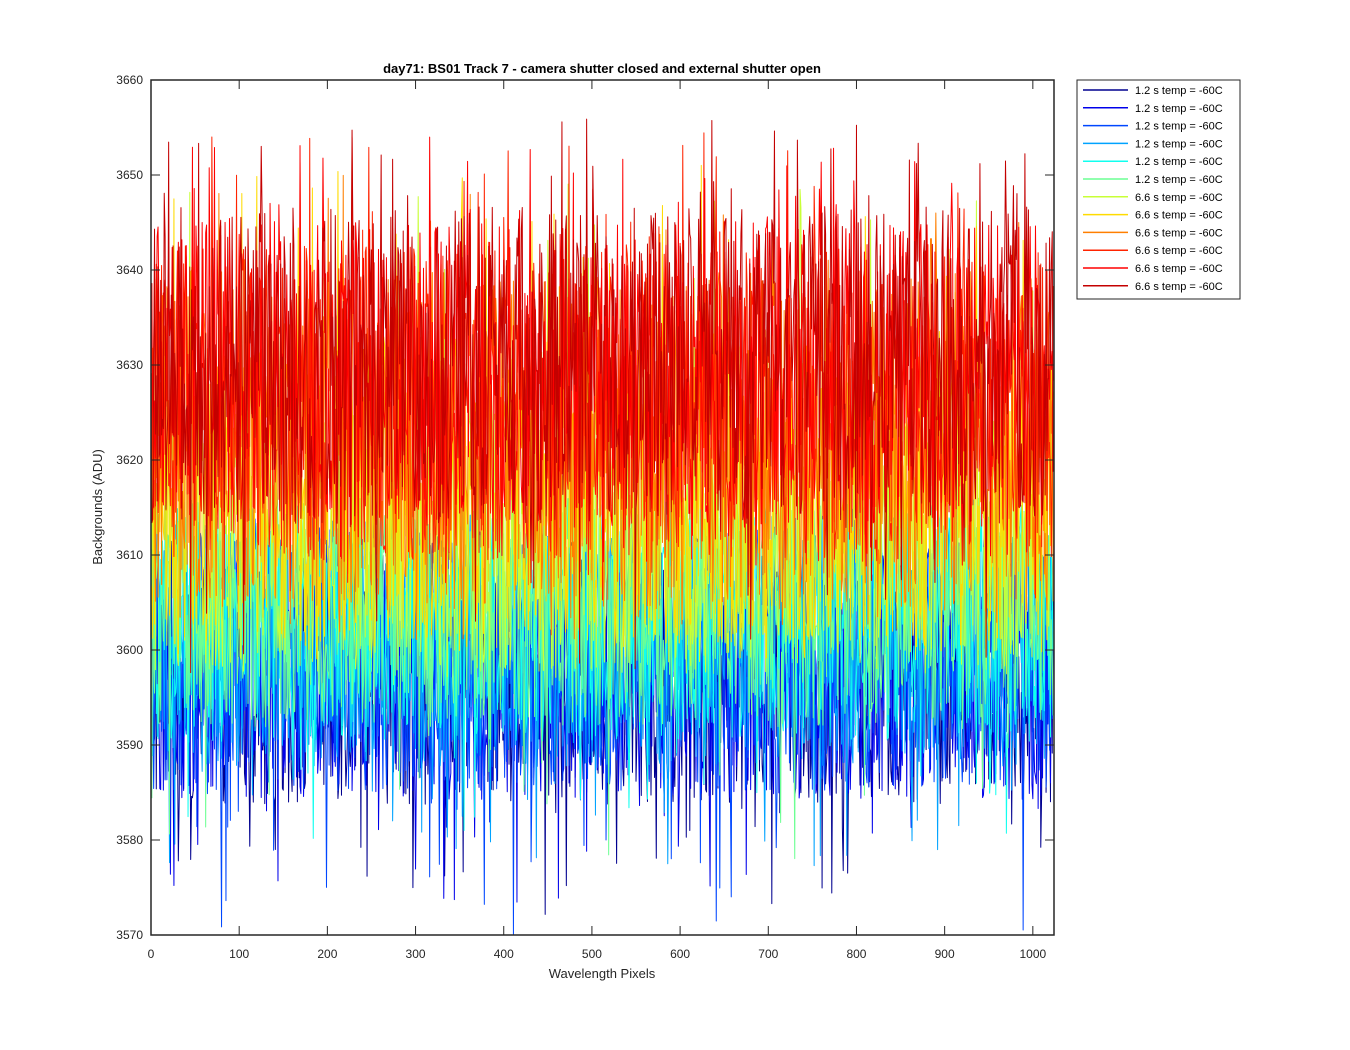  I want to click on x-tick-label: 700, so click(768, 954).